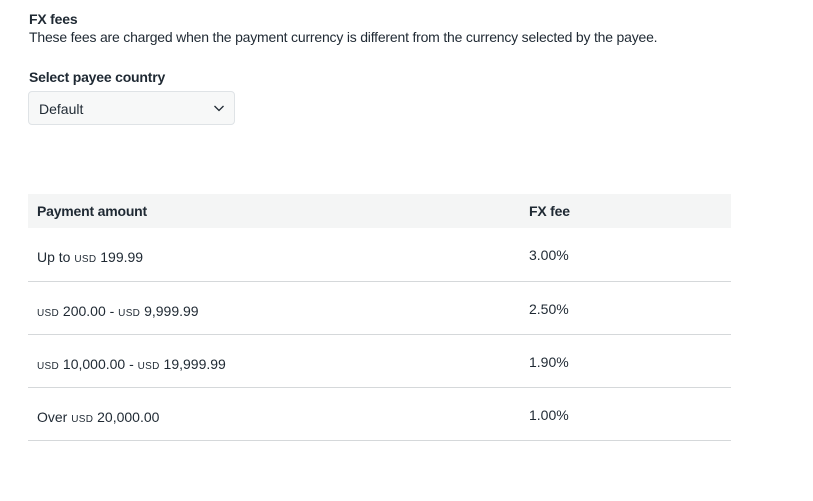  Describe the element at coordinates (53, 19) in the screenshot. I see `section-title: FX fees` at that location.